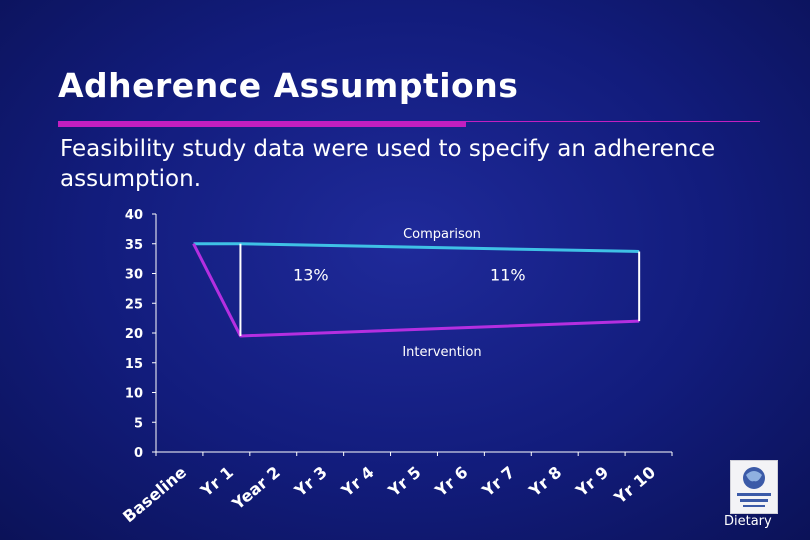 This screenshot has height=540, width=810. Describe the element at coordinates (138, 423) in the screenshot. I see `y-tick-label: 5` at that location.